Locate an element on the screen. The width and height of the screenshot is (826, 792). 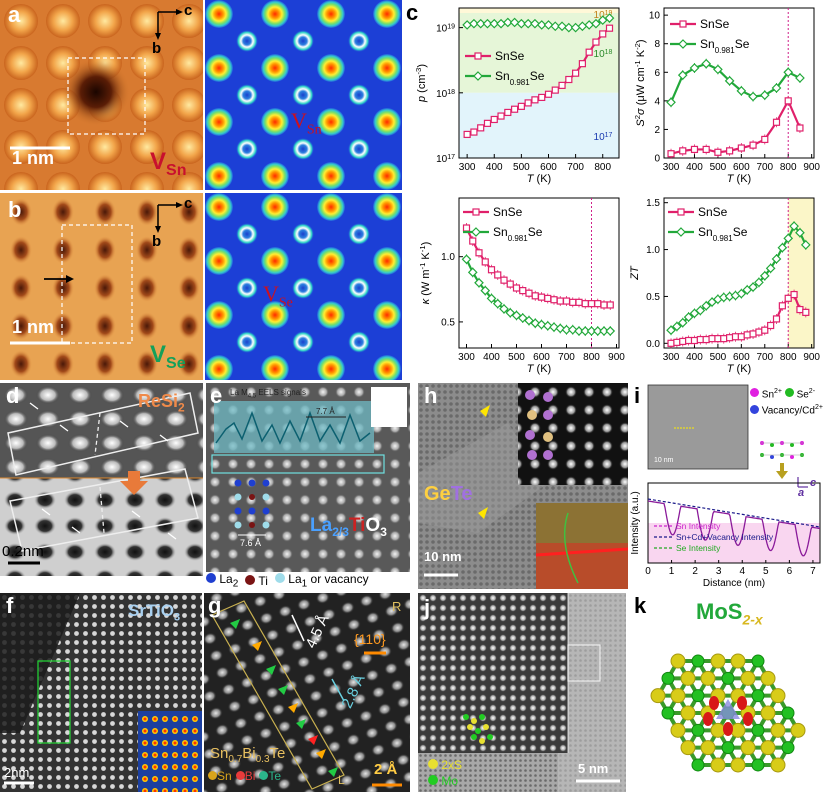
sn-cd-vacancy-envelope is located at coordinates (734, 513).